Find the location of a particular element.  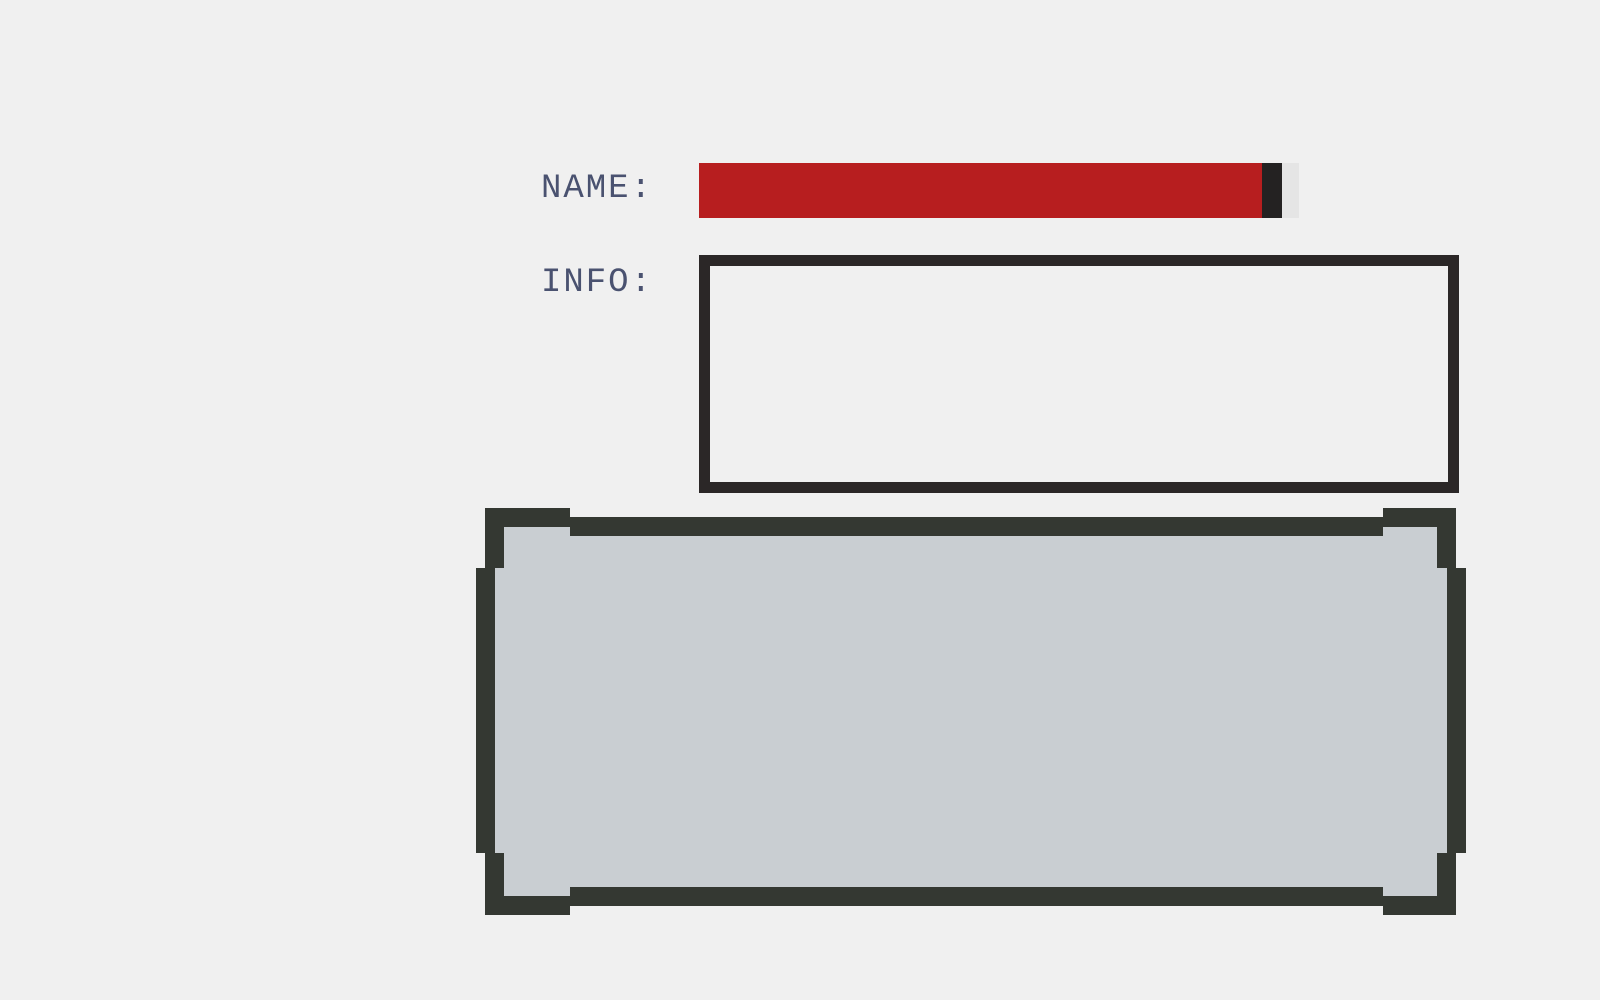

info-label: INFO: is located at coordinates (596, 283).